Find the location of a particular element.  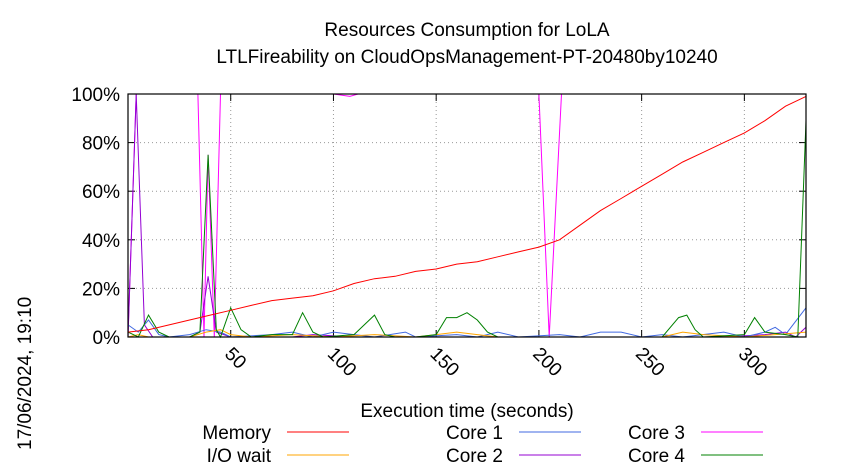

x-axis-label: Execution time (seconds) is located at coordinates (466, 411).